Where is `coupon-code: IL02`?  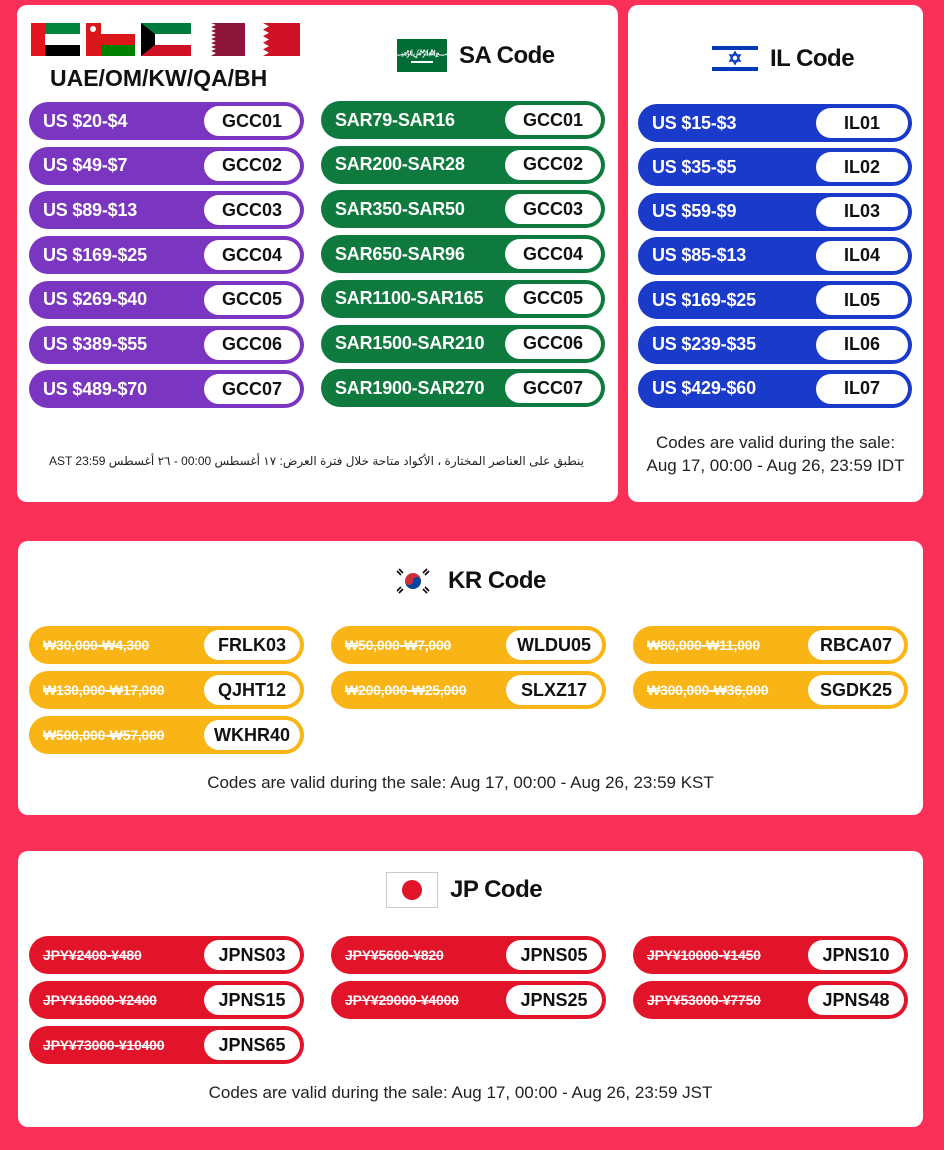 coupon-code: IL02 is located at coordinates (862, 167).